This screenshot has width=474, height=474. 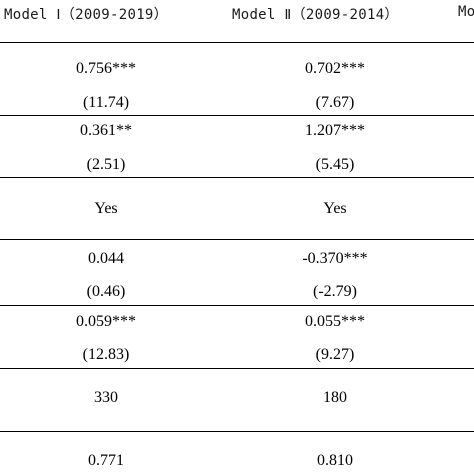 What do you see at coordinates (237, 42) in the screenshot?
I see `header-rule` at bounding box center [237, 42].